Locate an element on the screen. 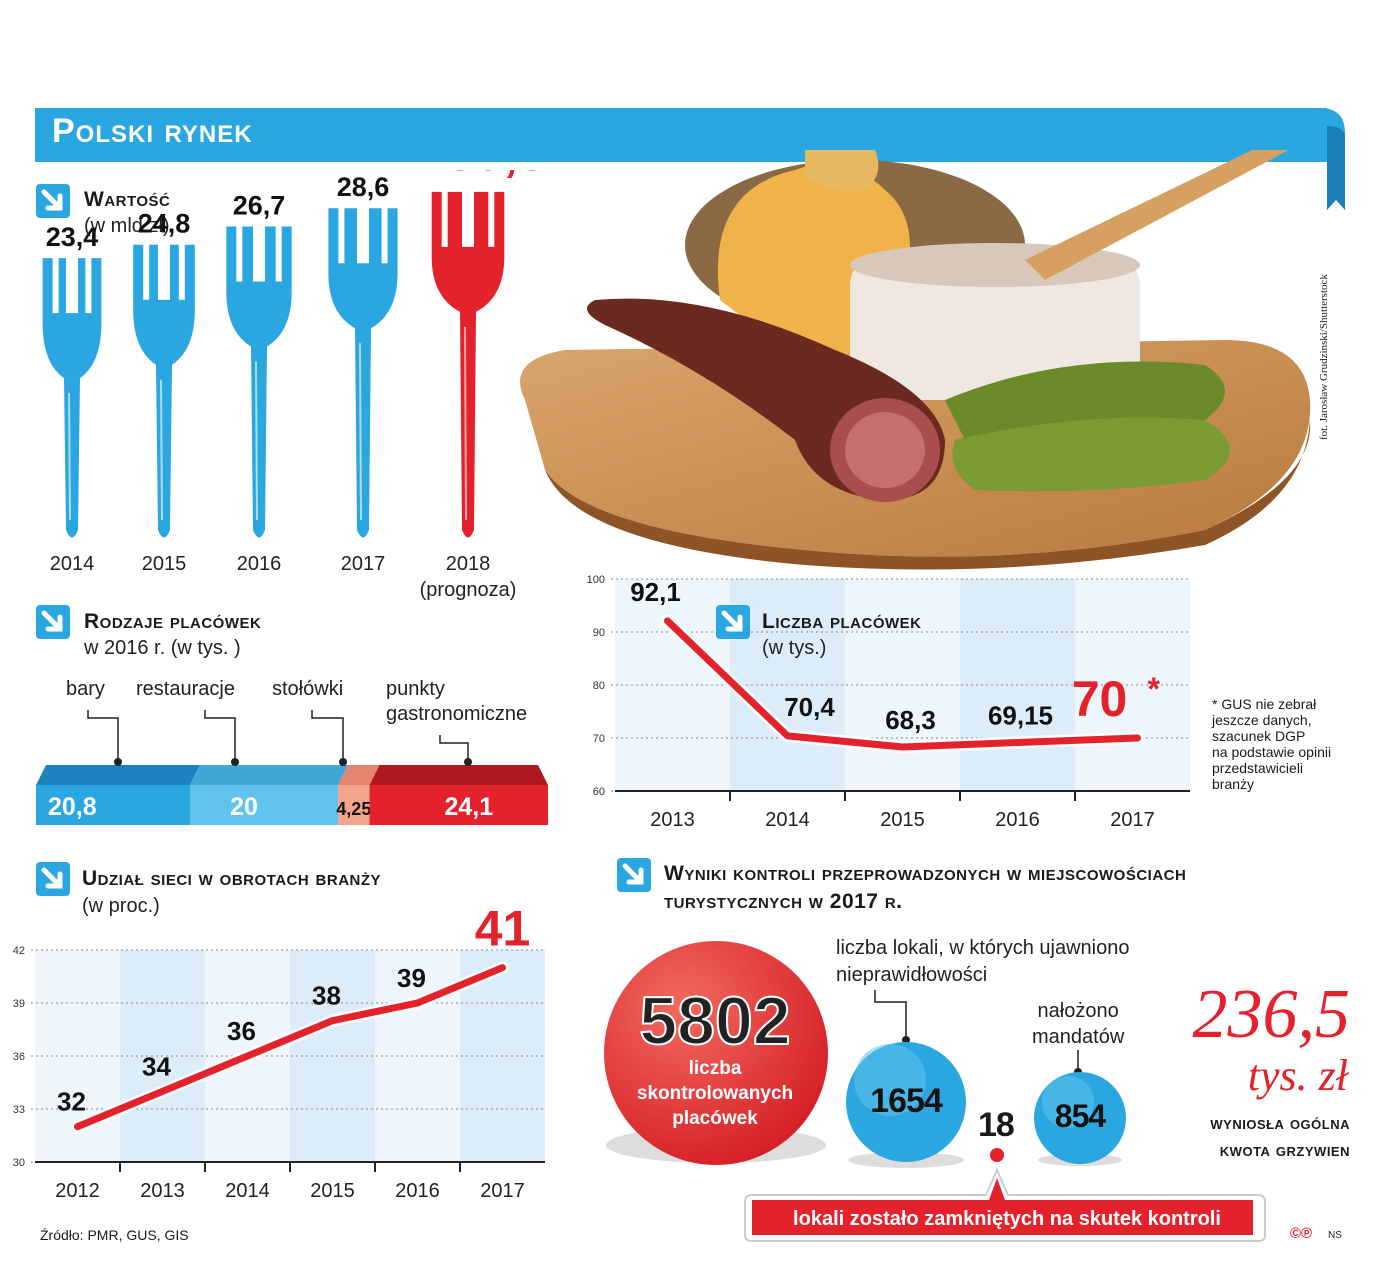  irregular-value: 1654 is located at coordinates (906, 1101).